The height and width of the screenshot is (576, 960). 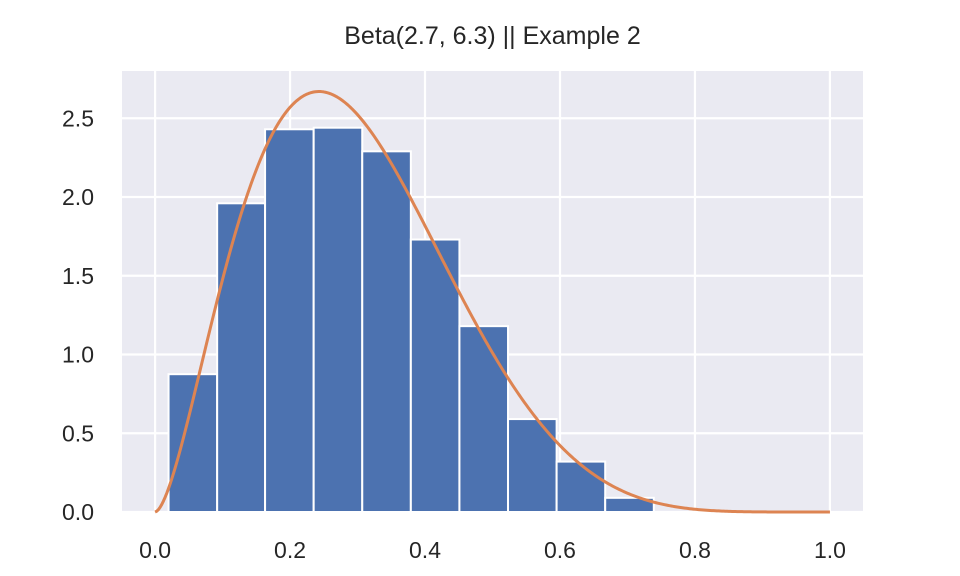 I want to click on y-tick-label: 2.0, so click(x=78, y=197).